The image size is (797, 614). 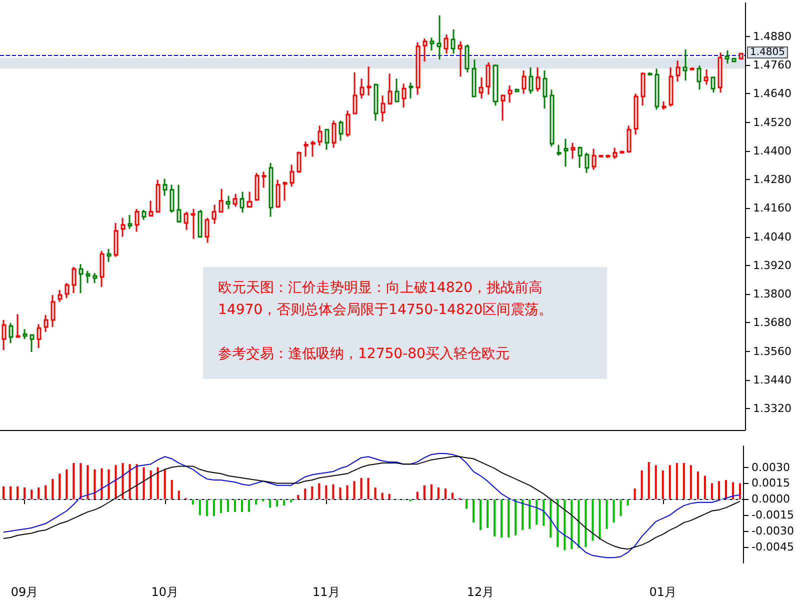 I want to click on x-tick-label: 10月, so click(x=164, y=592).